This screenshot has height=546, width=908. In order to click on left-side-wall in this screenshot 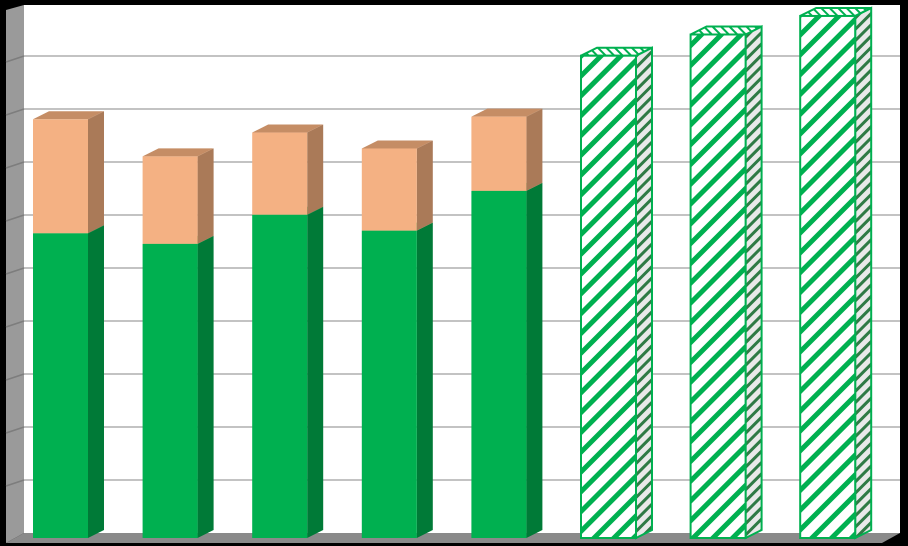, I will do `click(15, 274)`.